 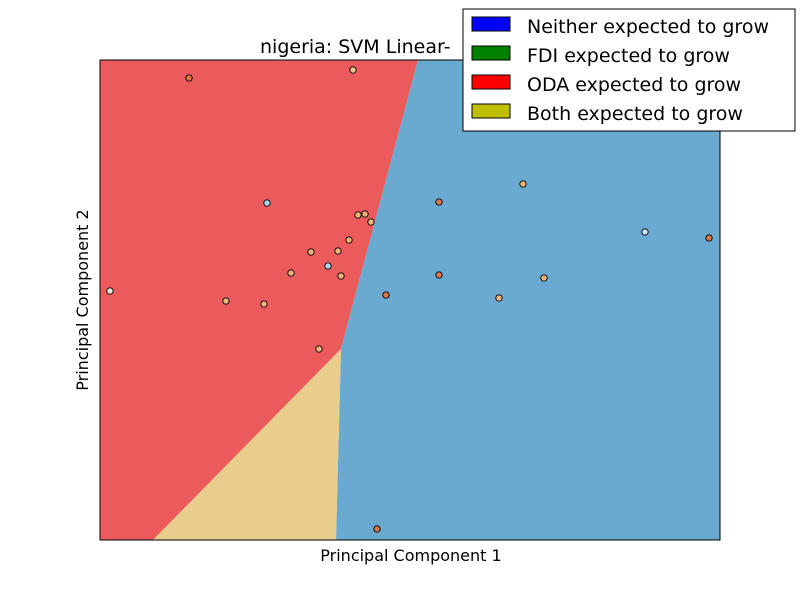 What do you see at coordinates (491, 53) in the screenshot?
I see `legend-swatch-fdi` at bounding box center [491, 53].